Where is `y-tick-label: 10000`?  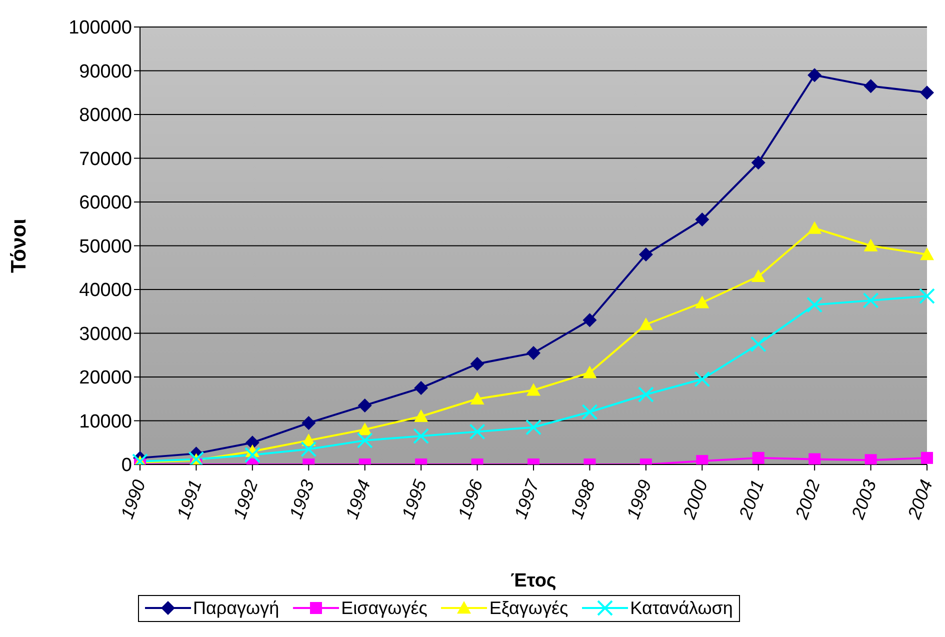 y-tick-label: 10000 is located at coordinates (105, 421).